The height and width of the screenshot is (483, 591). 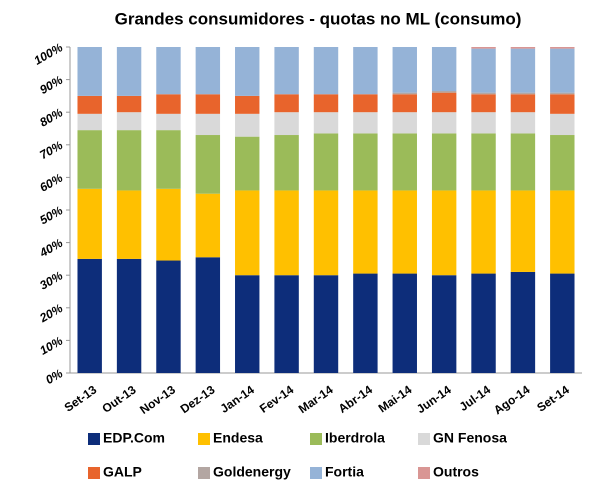 I want to click on y-tick-label: 80%, so click(x=51, y=117).